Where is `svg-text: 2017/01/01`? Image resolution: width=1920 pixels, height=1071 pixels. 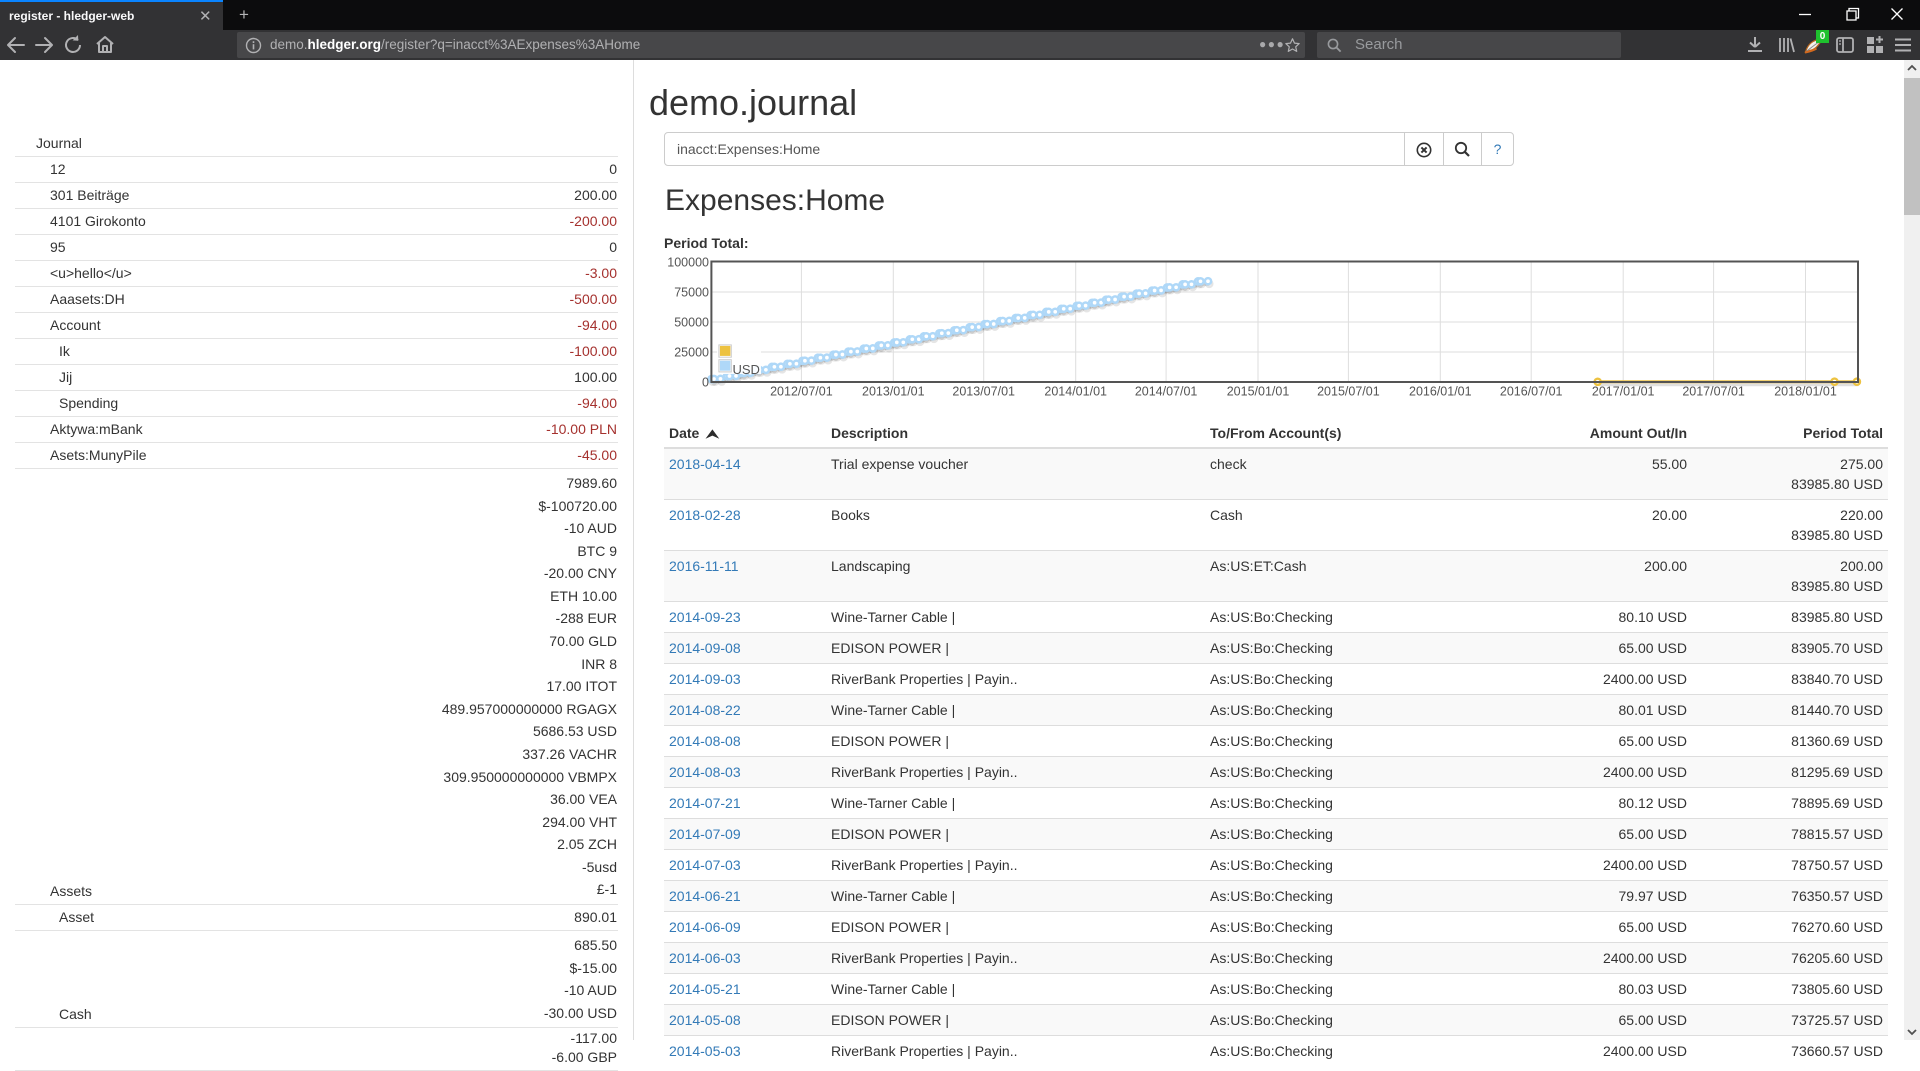 svg-text: 2017/01/01 is located at coordinates (1623, 392).